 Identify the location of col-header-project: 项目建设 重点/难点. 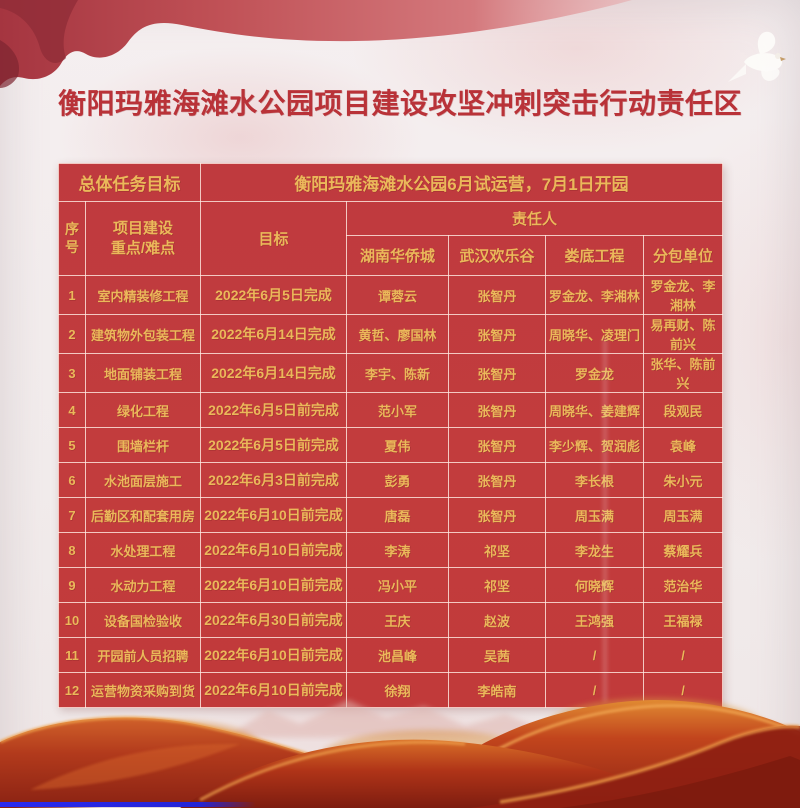
(143, 238).